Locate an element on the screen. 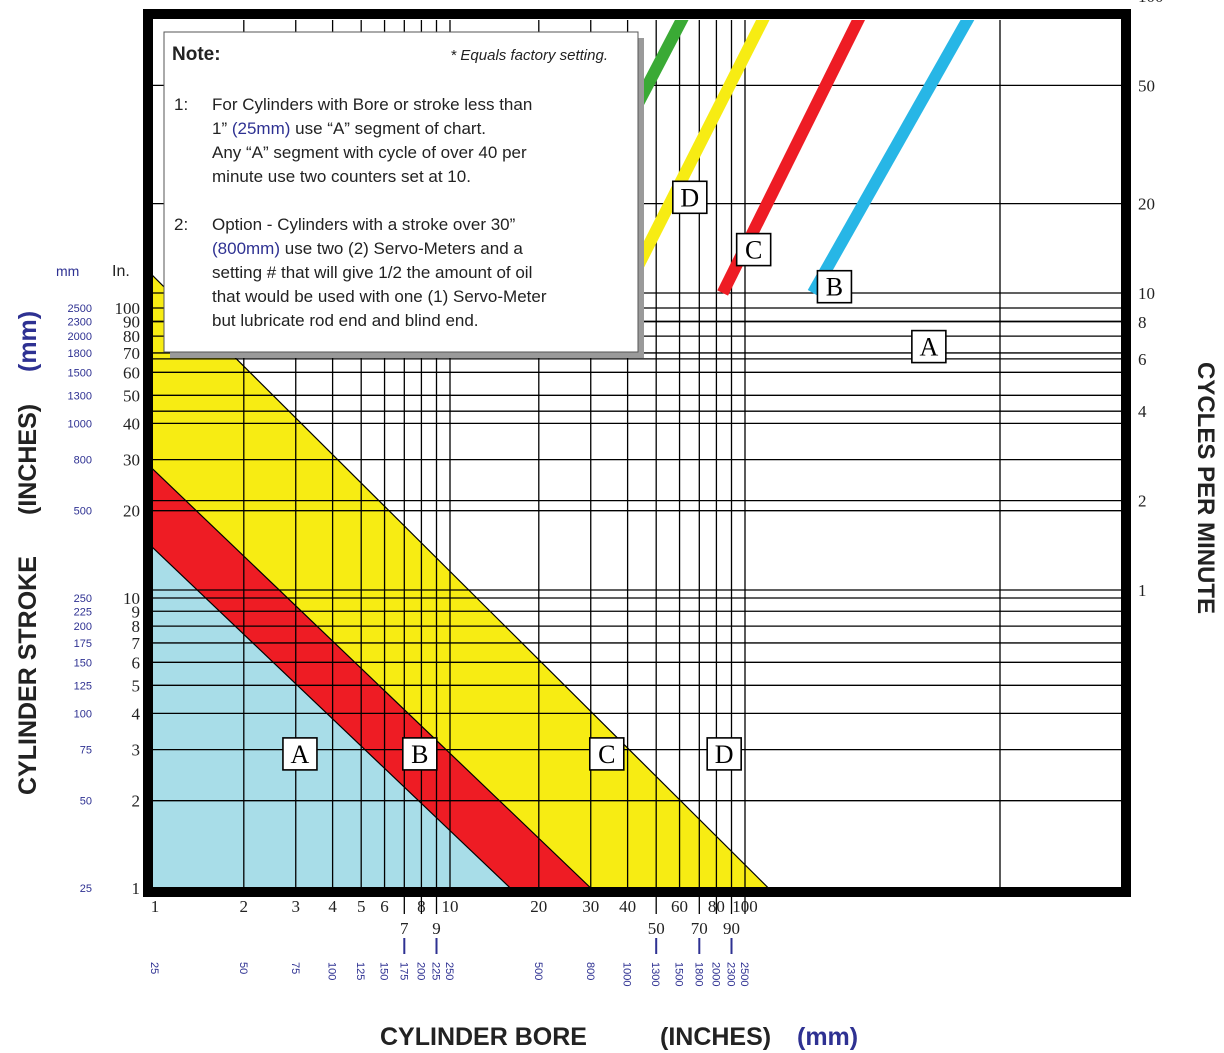 This screenshot has height=1053, width=1224. note-heading: Note: is located at coordinates (196, 54).